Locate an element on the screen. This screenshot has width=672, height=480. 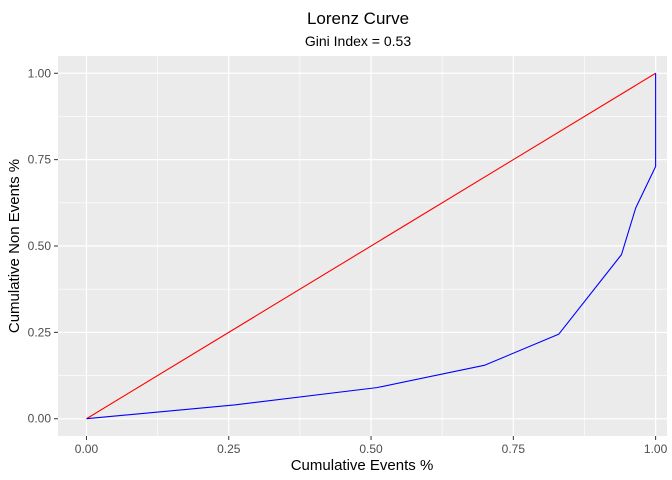
x-tick-label: 1.00 is located at coordinates (656, 449).